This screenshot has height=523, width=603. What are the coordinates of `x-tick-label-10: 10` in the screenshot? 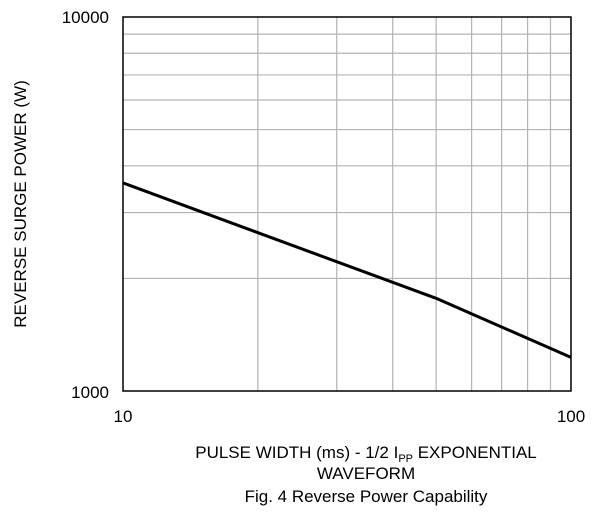 It's located at (123, 416).